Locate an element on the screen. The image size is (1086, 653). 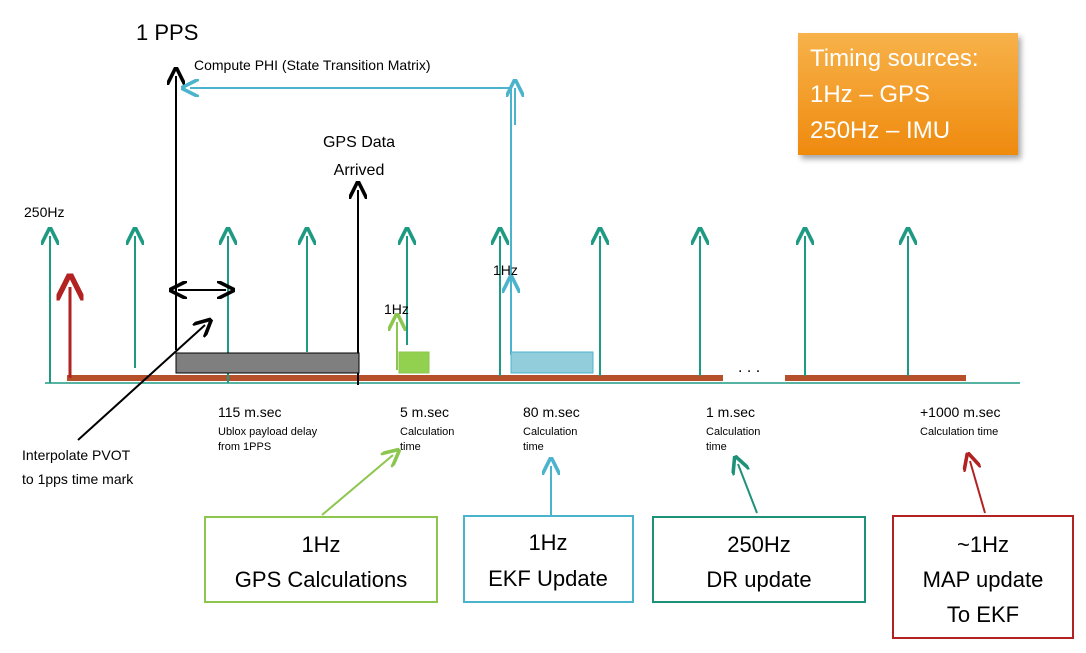
box-line: DR update is located at coordinates (758, 579).